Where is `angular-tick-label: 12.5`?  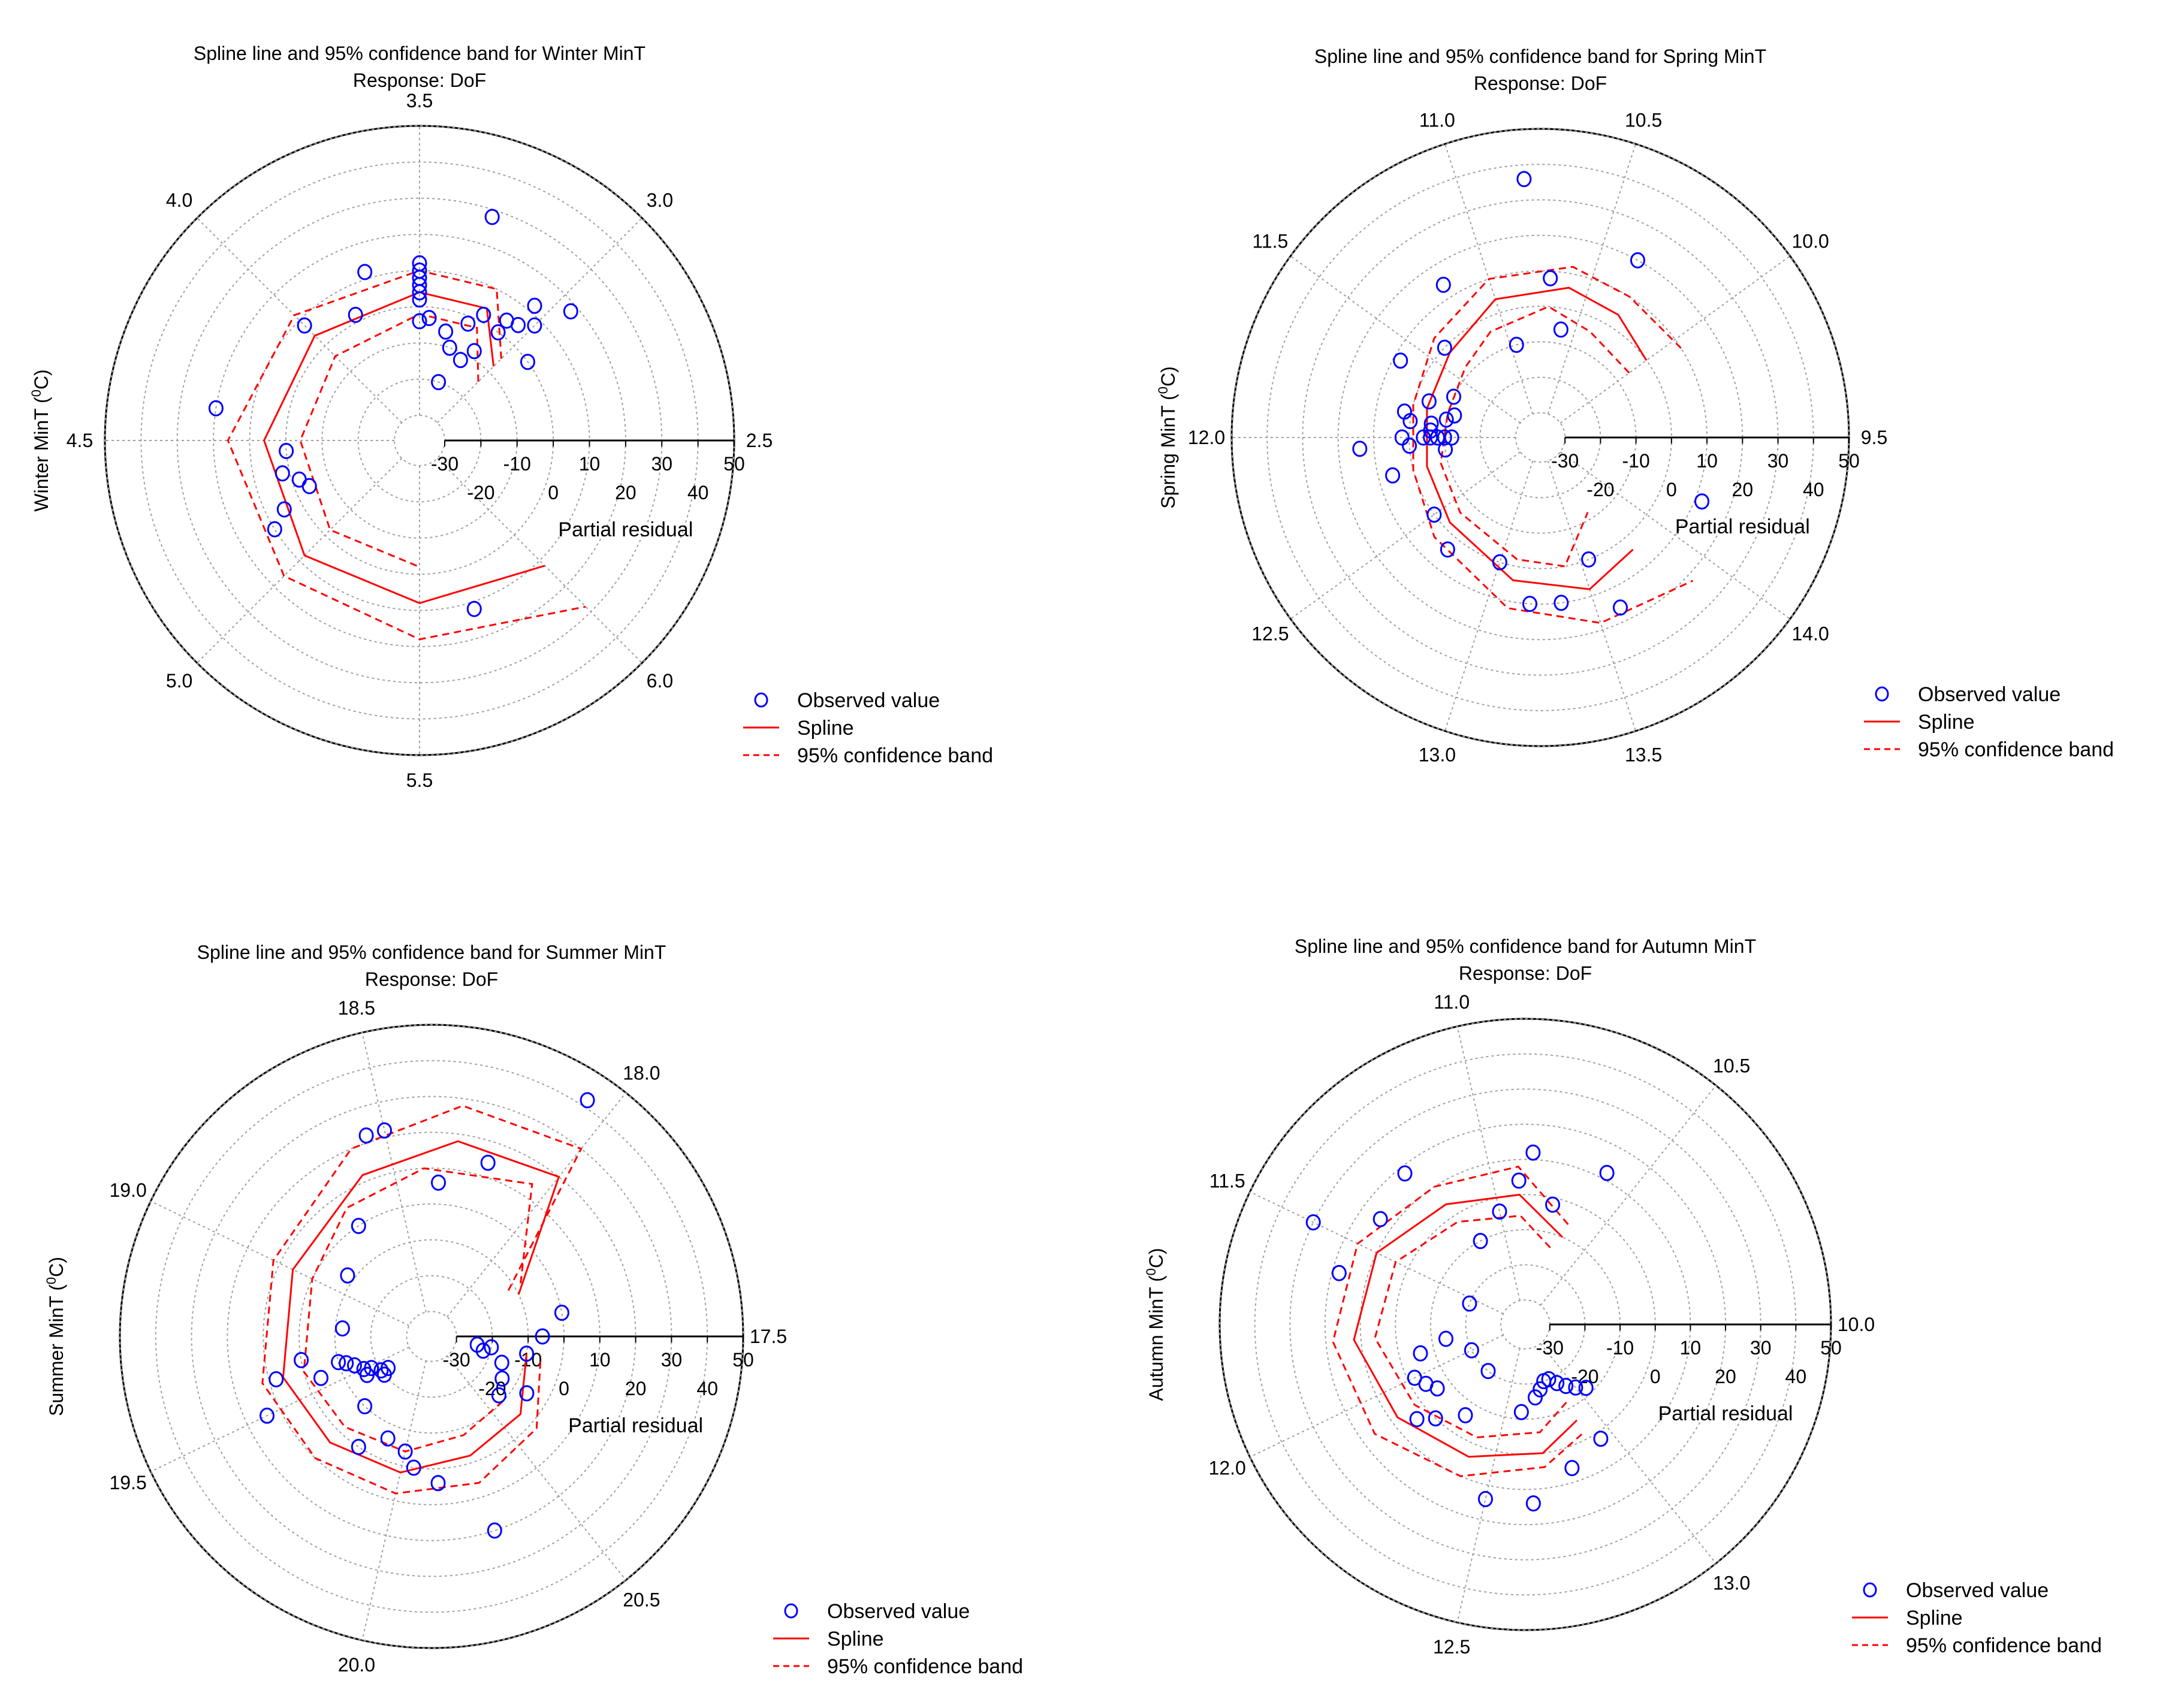
angular-tick-label: 12.5 is located at coordinates (1270, 634).